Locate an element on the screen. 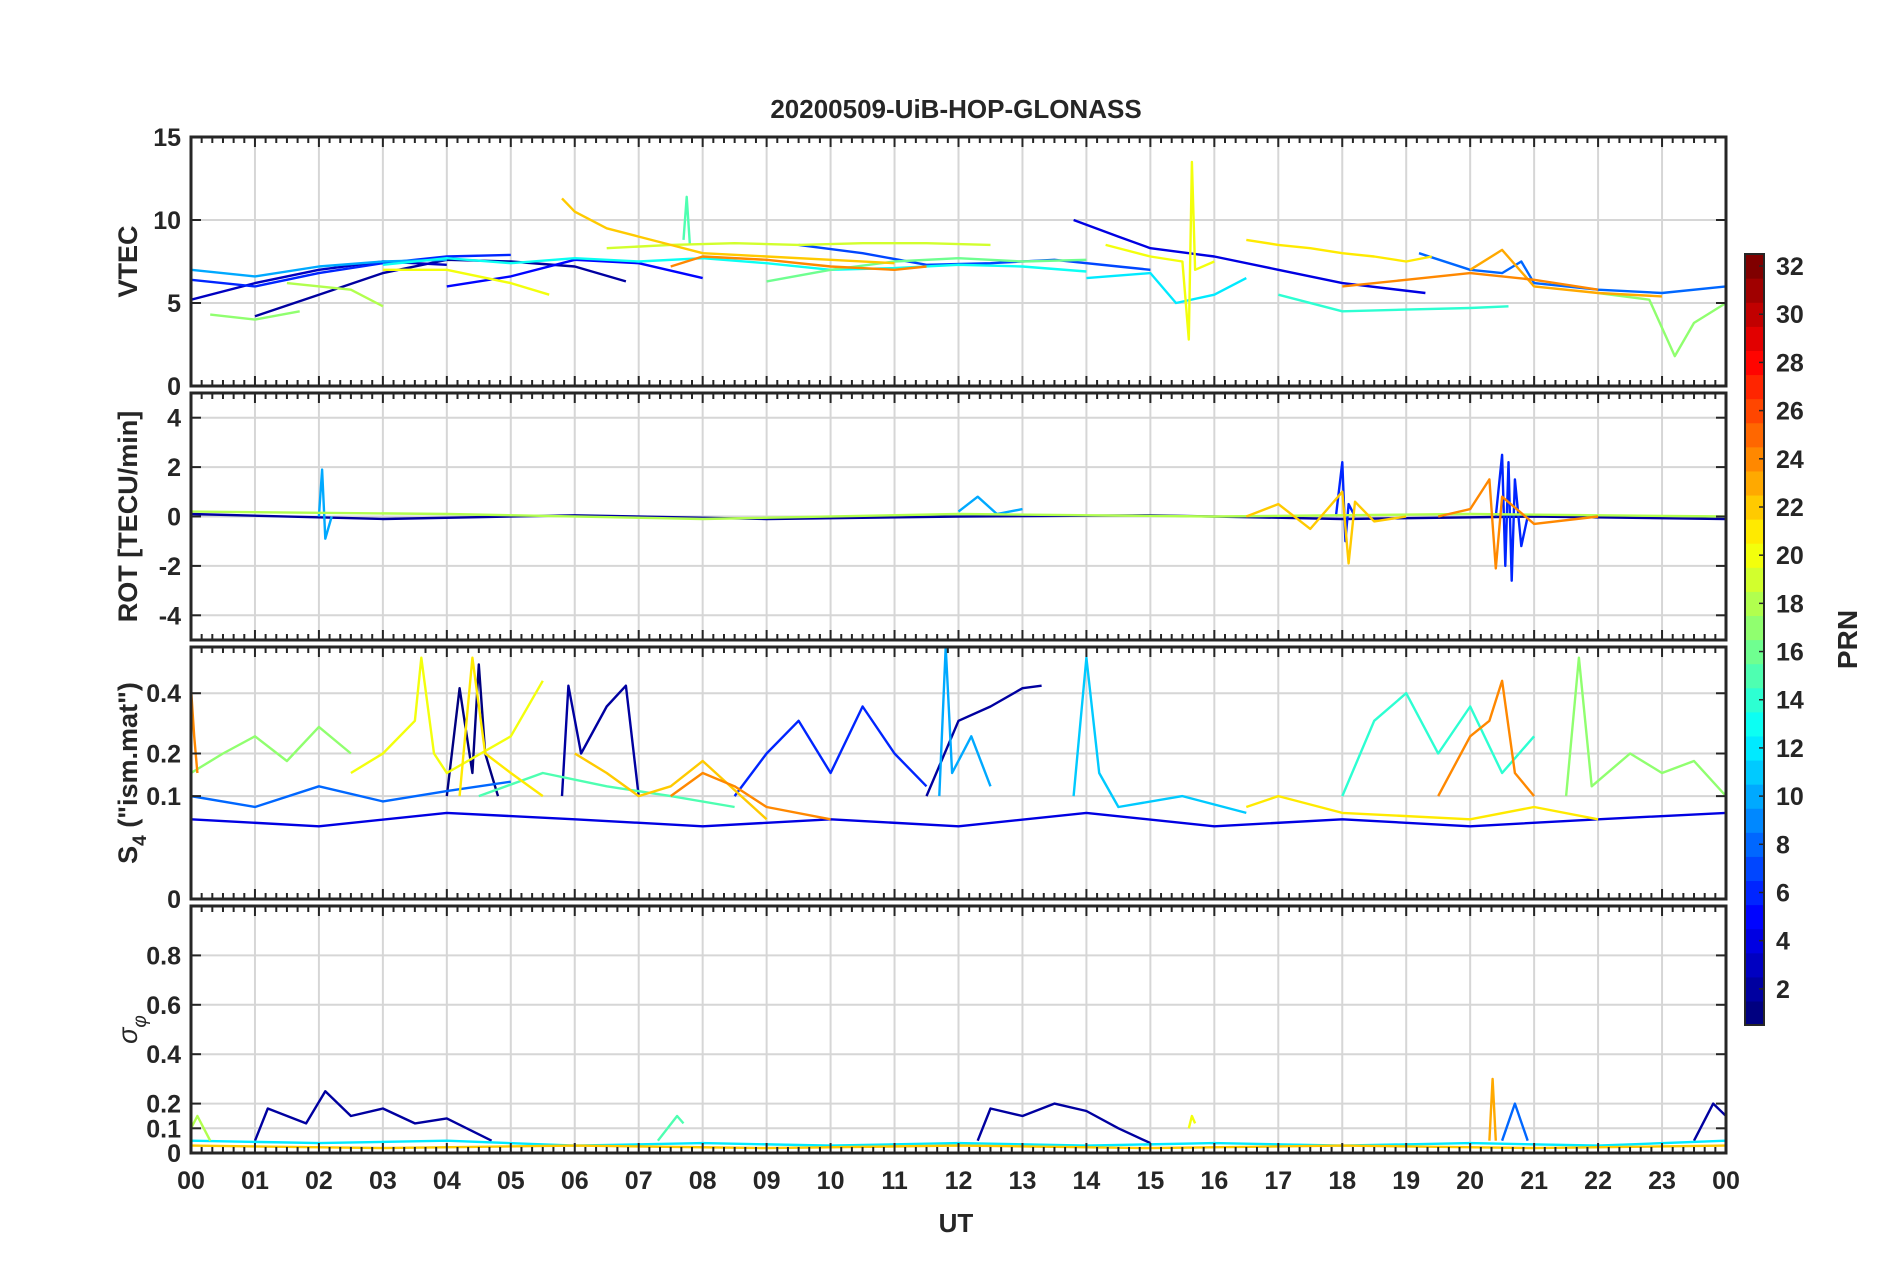  colorbar-tick-label: 28 is located at coordinates (1790, 363).